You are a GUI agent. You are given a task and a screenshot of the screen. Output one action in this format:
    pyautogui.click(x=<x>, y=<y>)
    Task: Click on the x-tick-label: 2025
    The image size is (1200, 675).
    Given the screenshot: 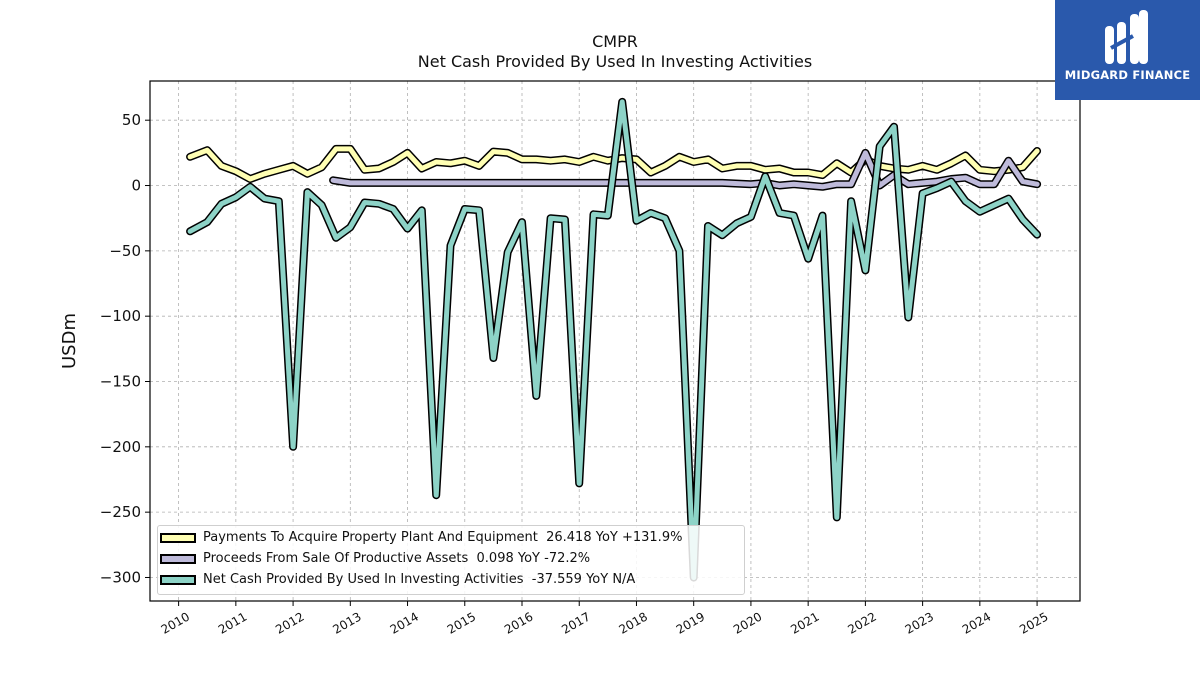 What is the action you would take?
    pyautogui.click(x=1033, y=622)
    